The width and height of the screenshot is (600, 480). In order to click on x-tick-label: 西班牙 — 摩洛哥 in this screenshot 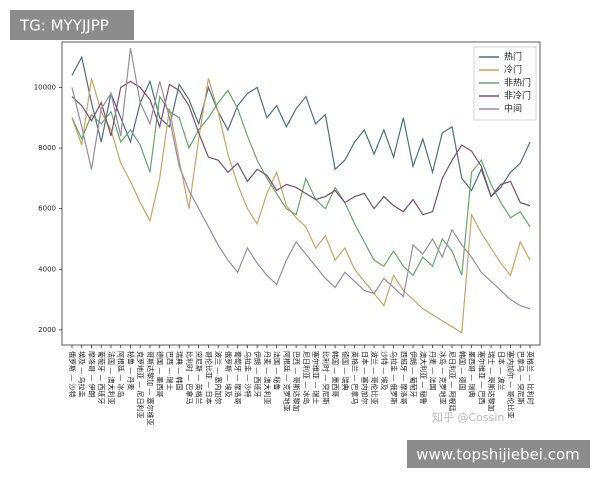, I will do `click(403, 377)`.